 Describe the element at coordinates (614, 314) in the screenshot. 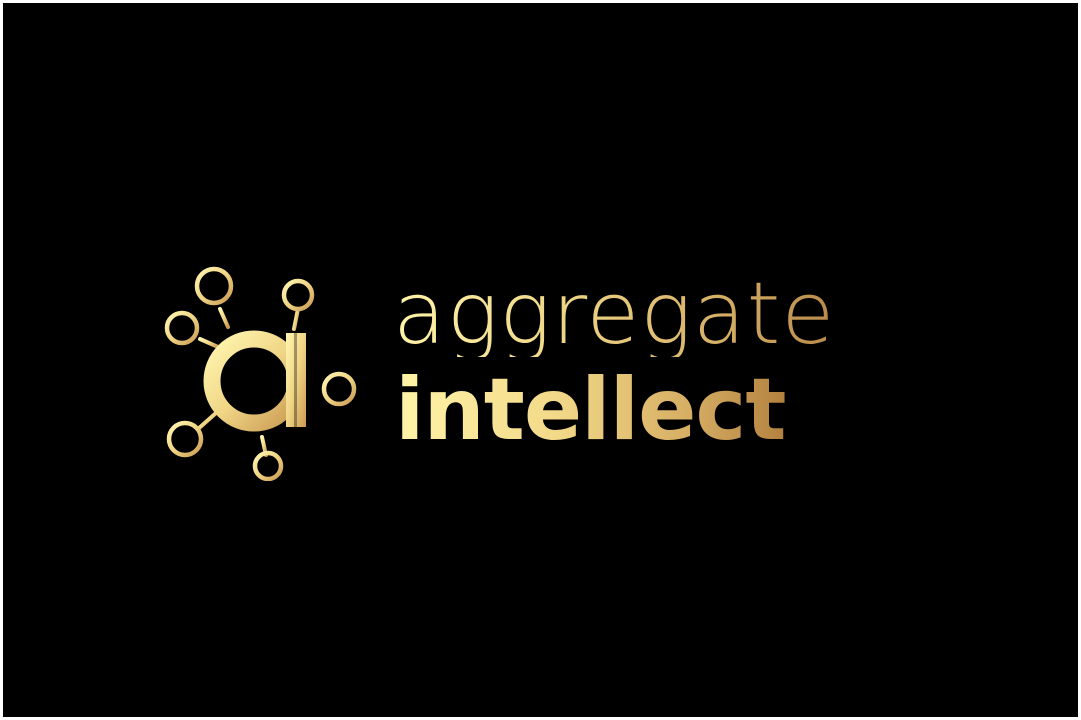

I see `wordmark-line-aggregate: aggregate` at that location.